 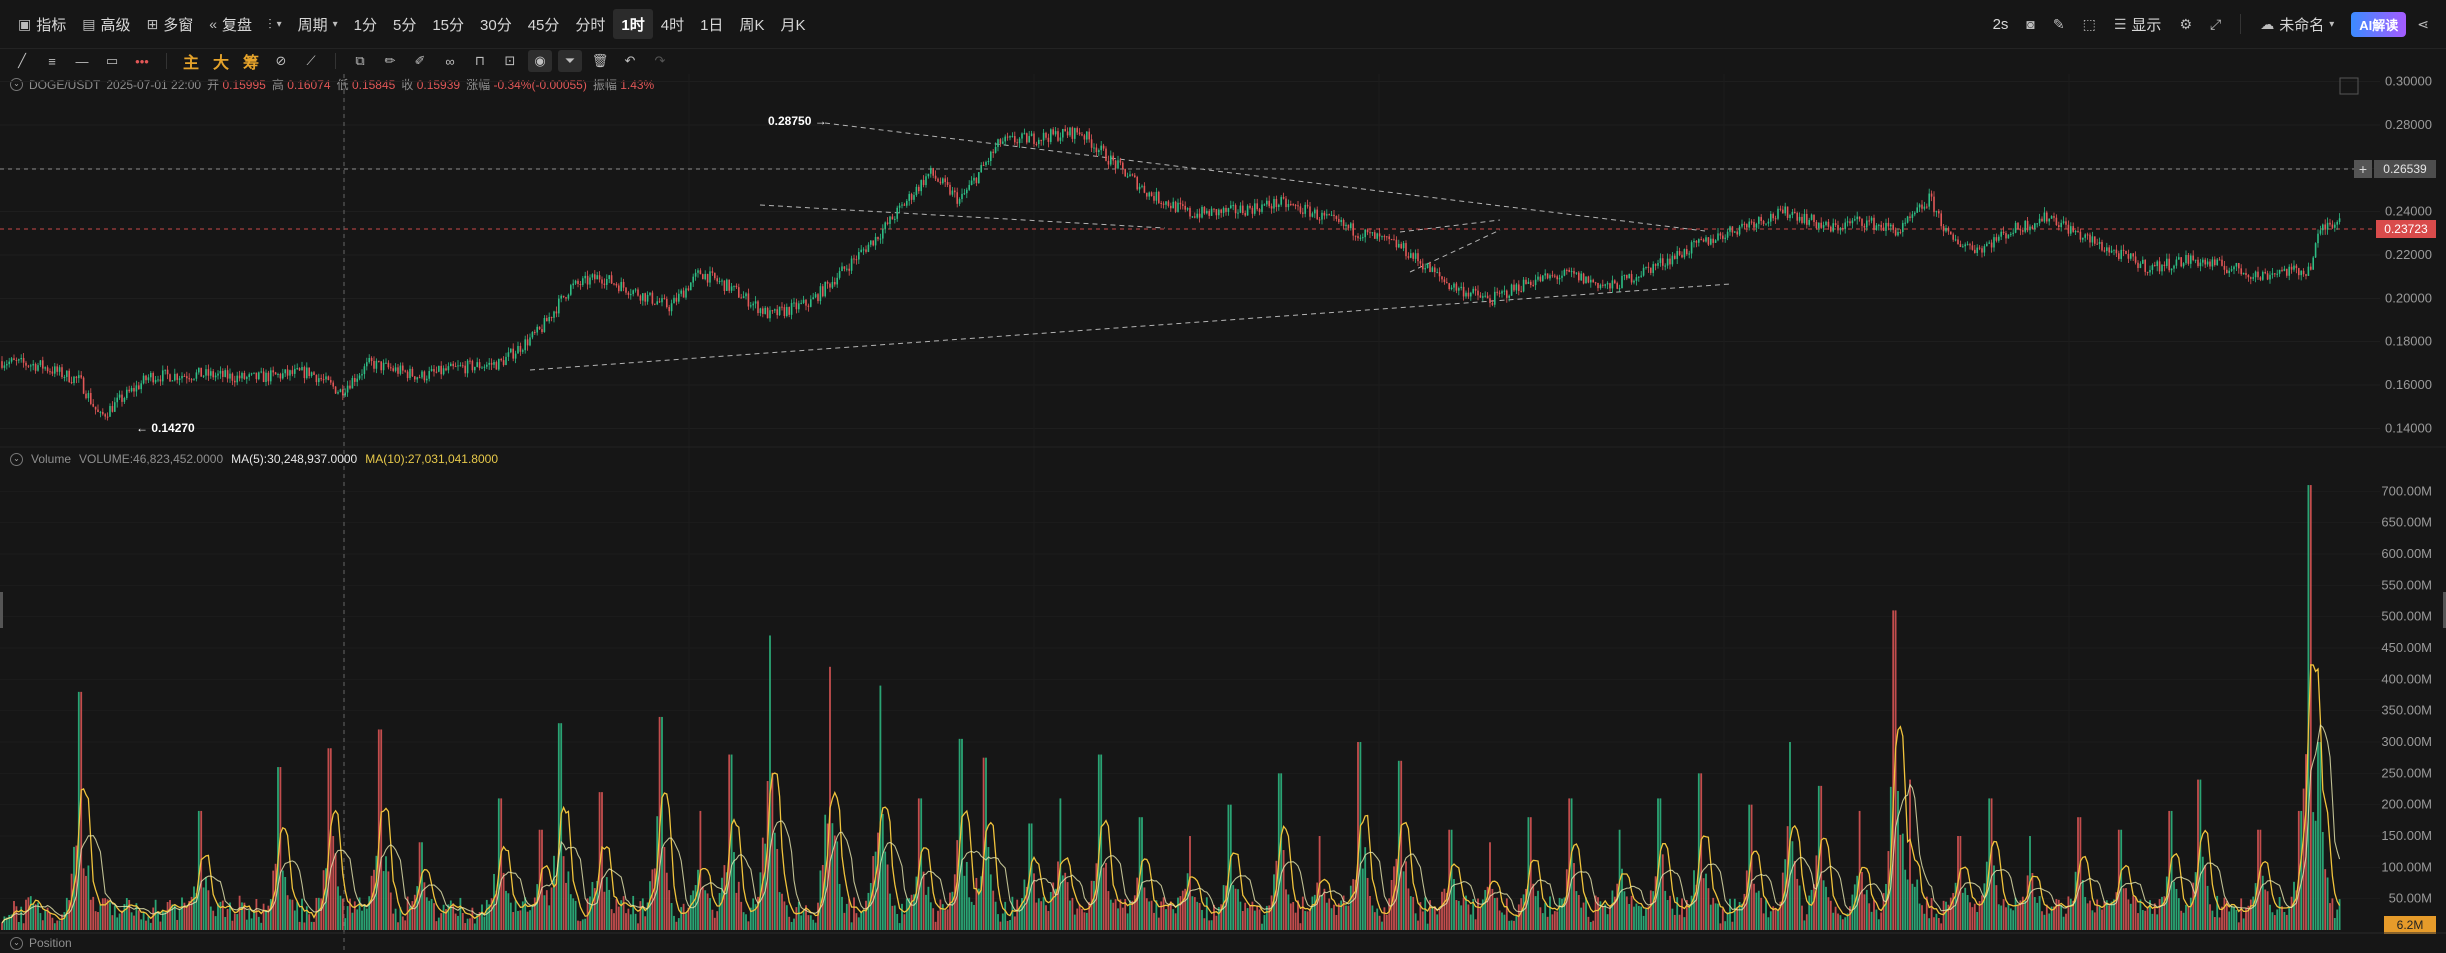 What do you see at coordinates (2349, 86) in the screenshot?
I see `chart-corner-button` at bounding box center [2349, 86].